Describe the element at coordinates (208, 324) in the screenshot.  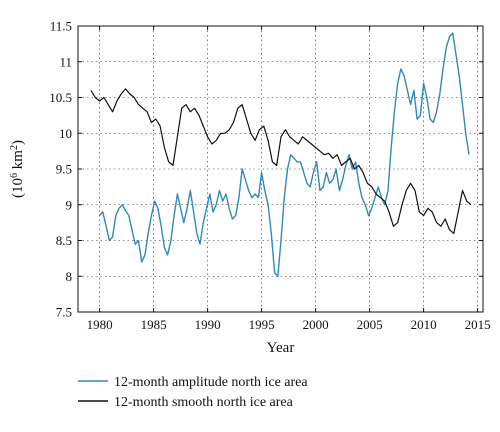
I see `x-tick-label: 1990` at that location.